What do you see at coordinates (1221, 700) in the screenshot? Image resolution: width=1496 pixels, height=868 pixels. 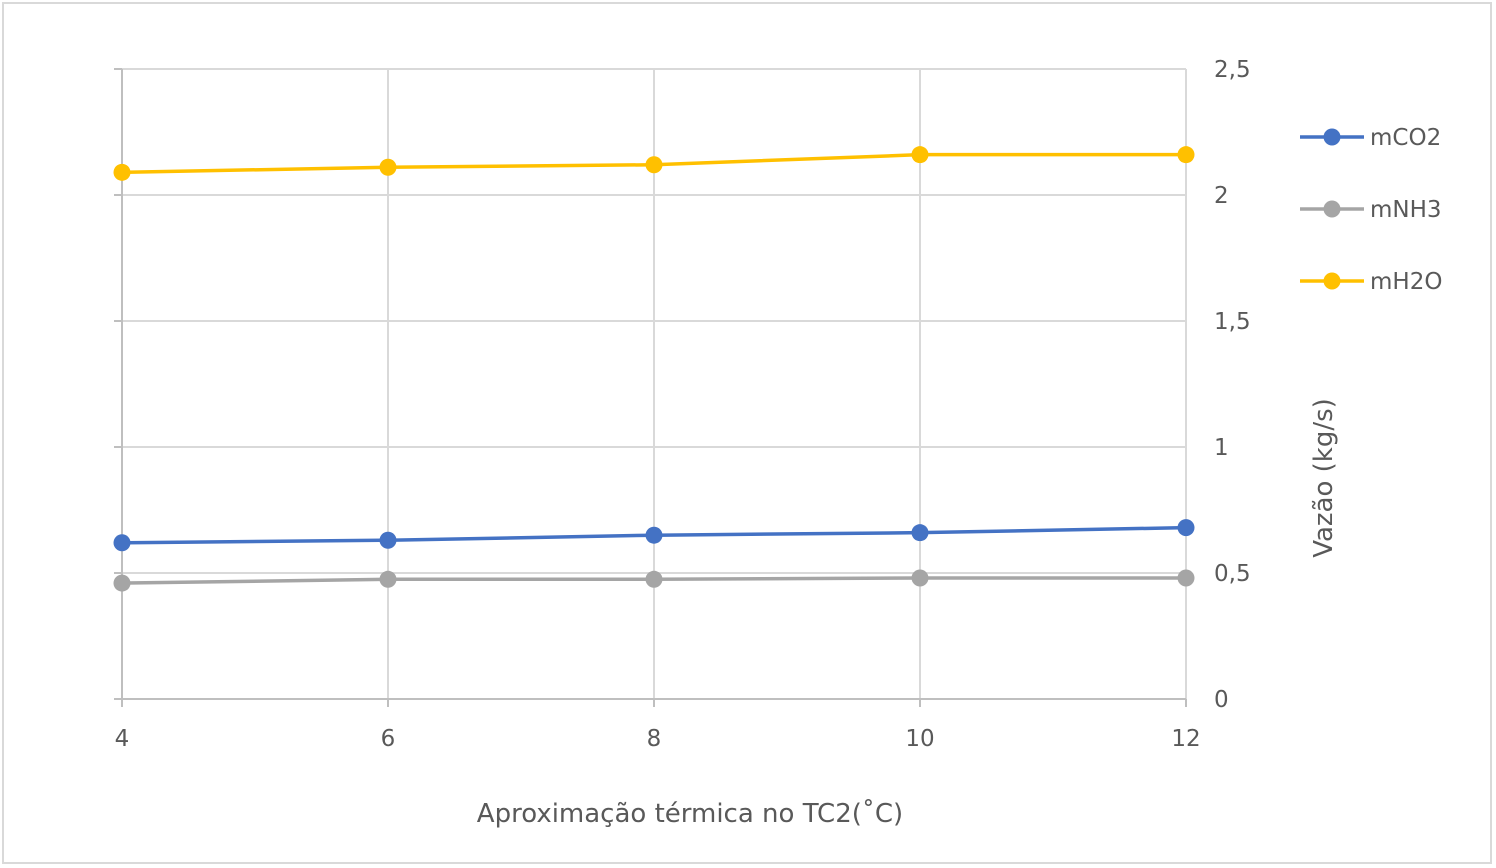 I see `y-tick-label: 0` at bounding box center [1221, 700].